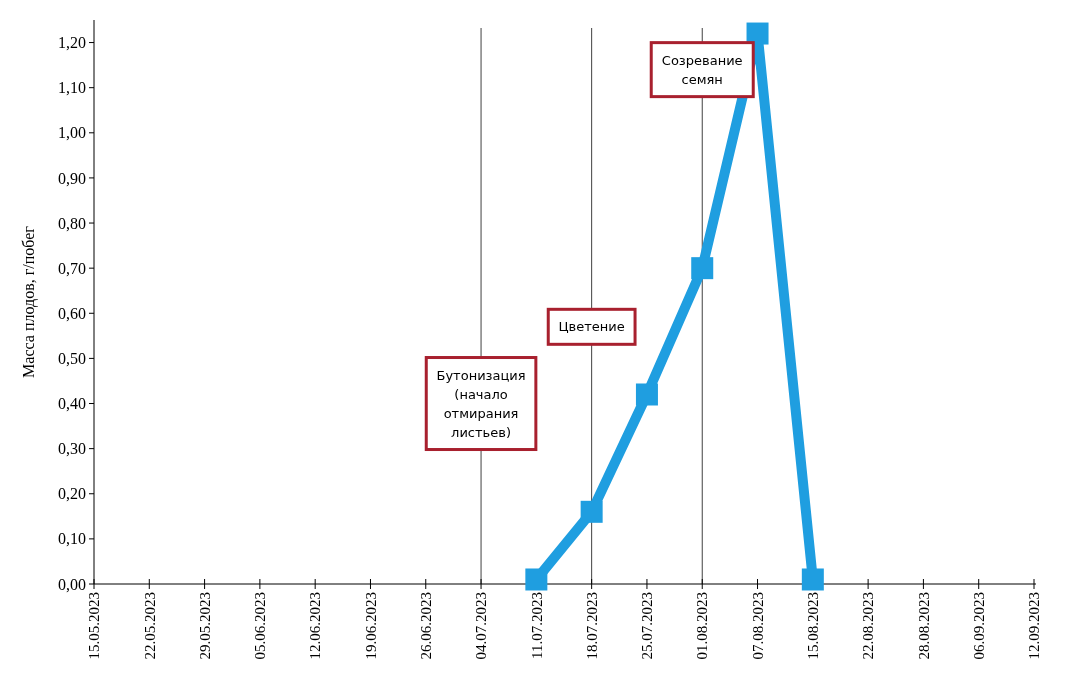 The width and height of the screenshot is (1067, 694). I want to click on x-tick-label: 26.06.2023, so click(426, 626).